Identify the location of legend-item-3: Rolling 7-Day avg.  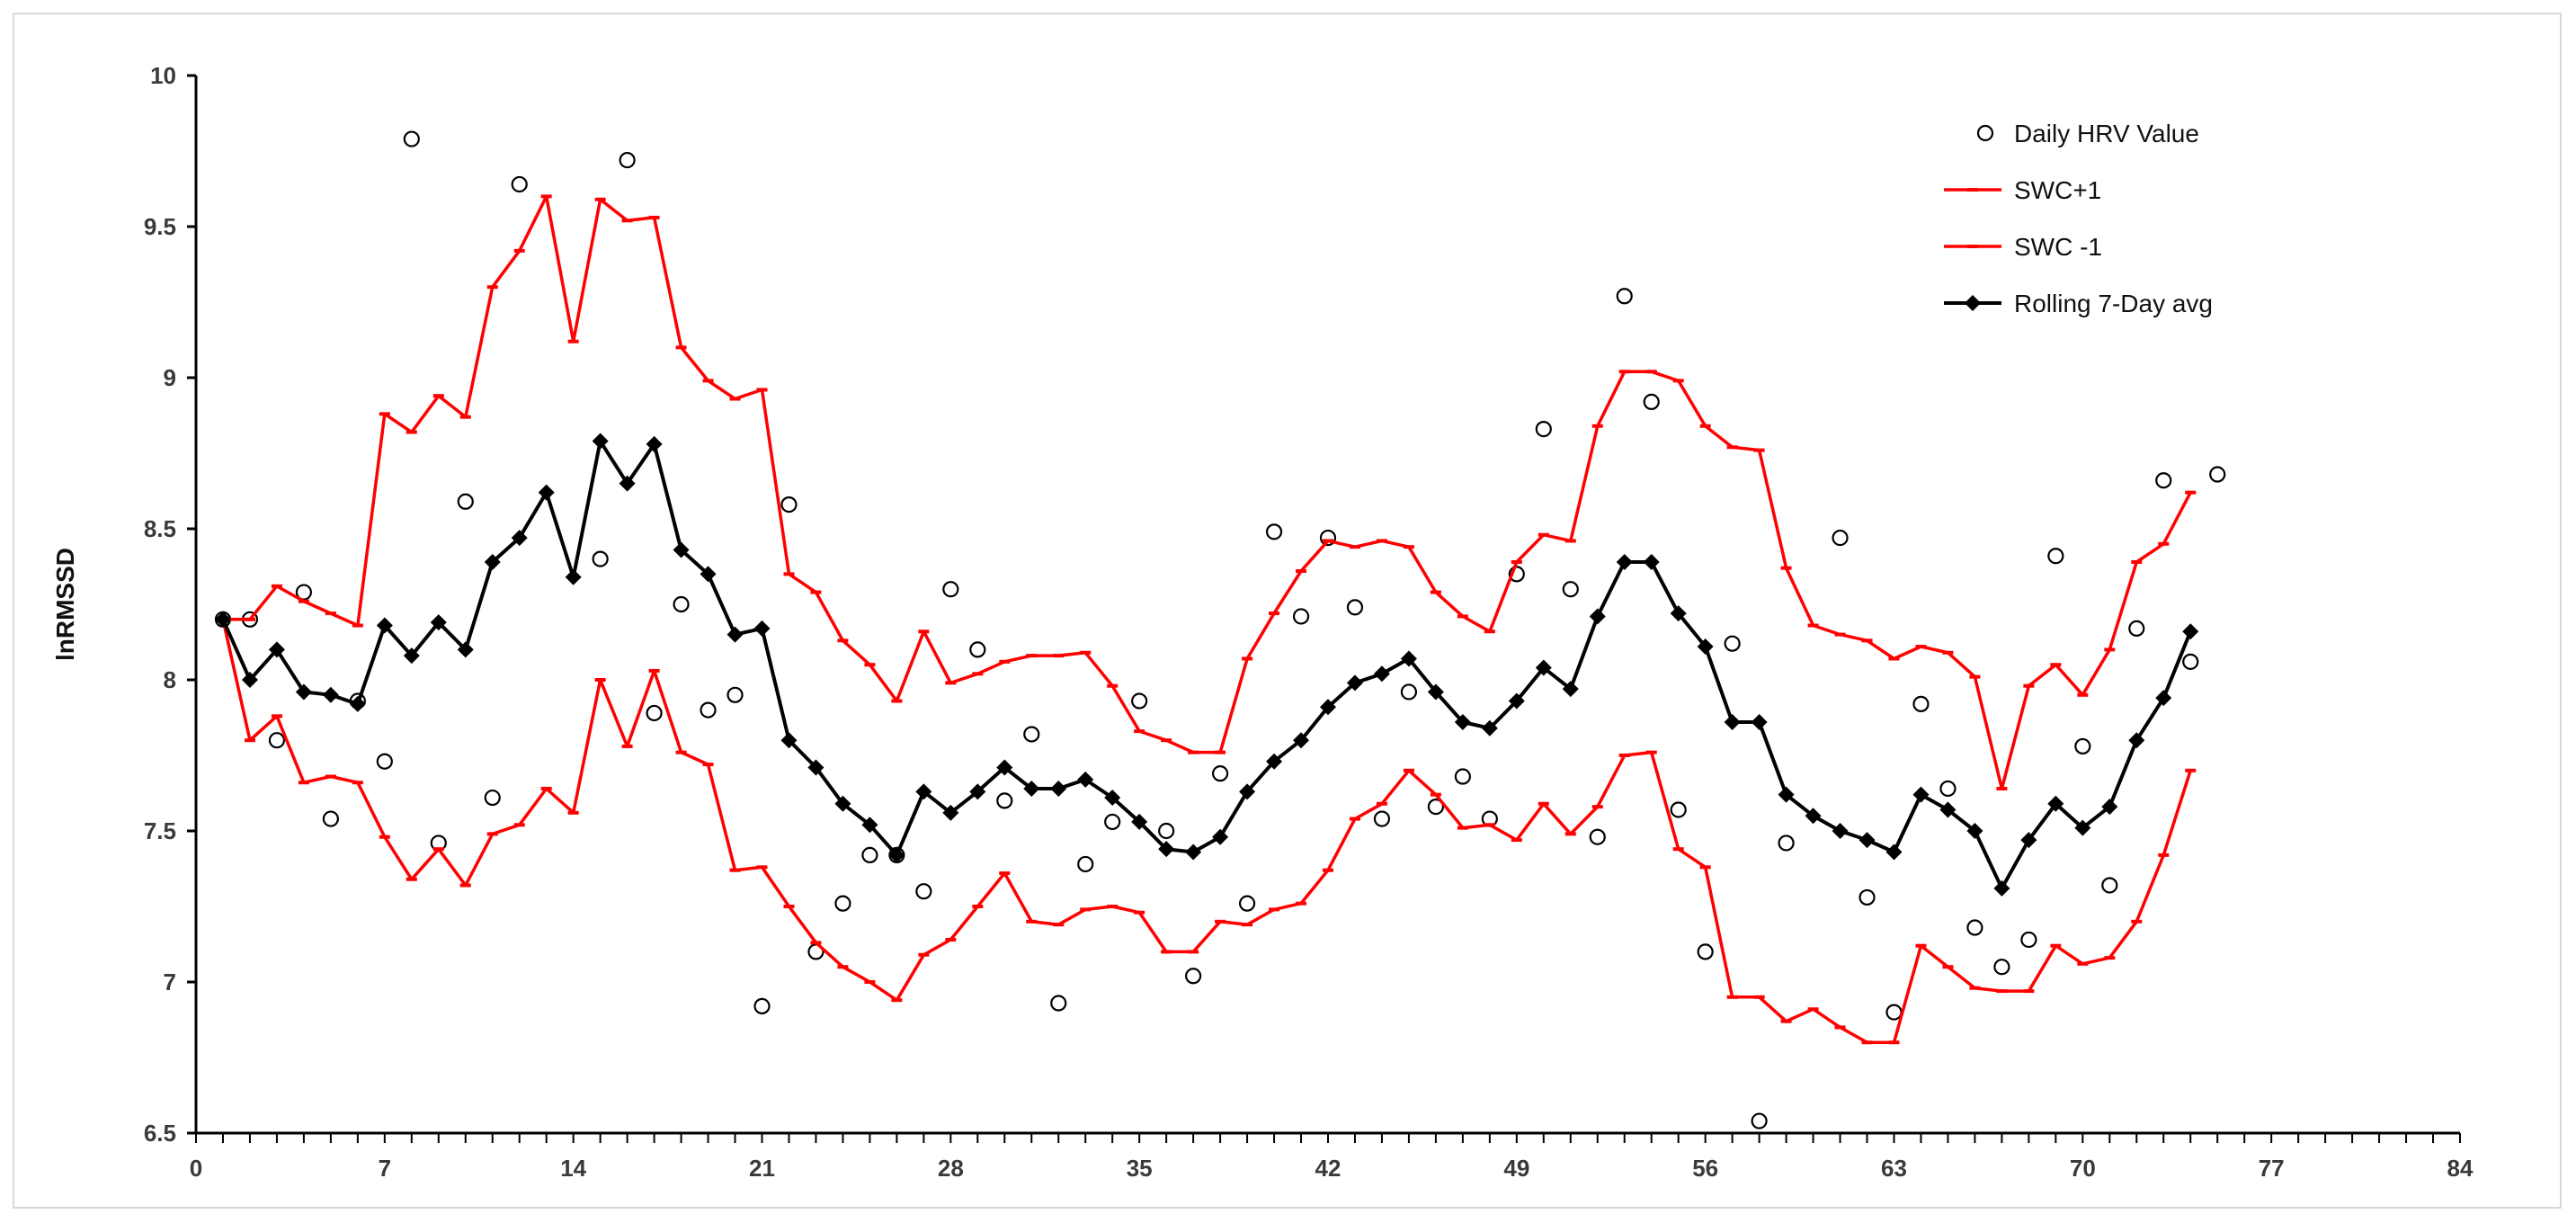
(2079, 303).